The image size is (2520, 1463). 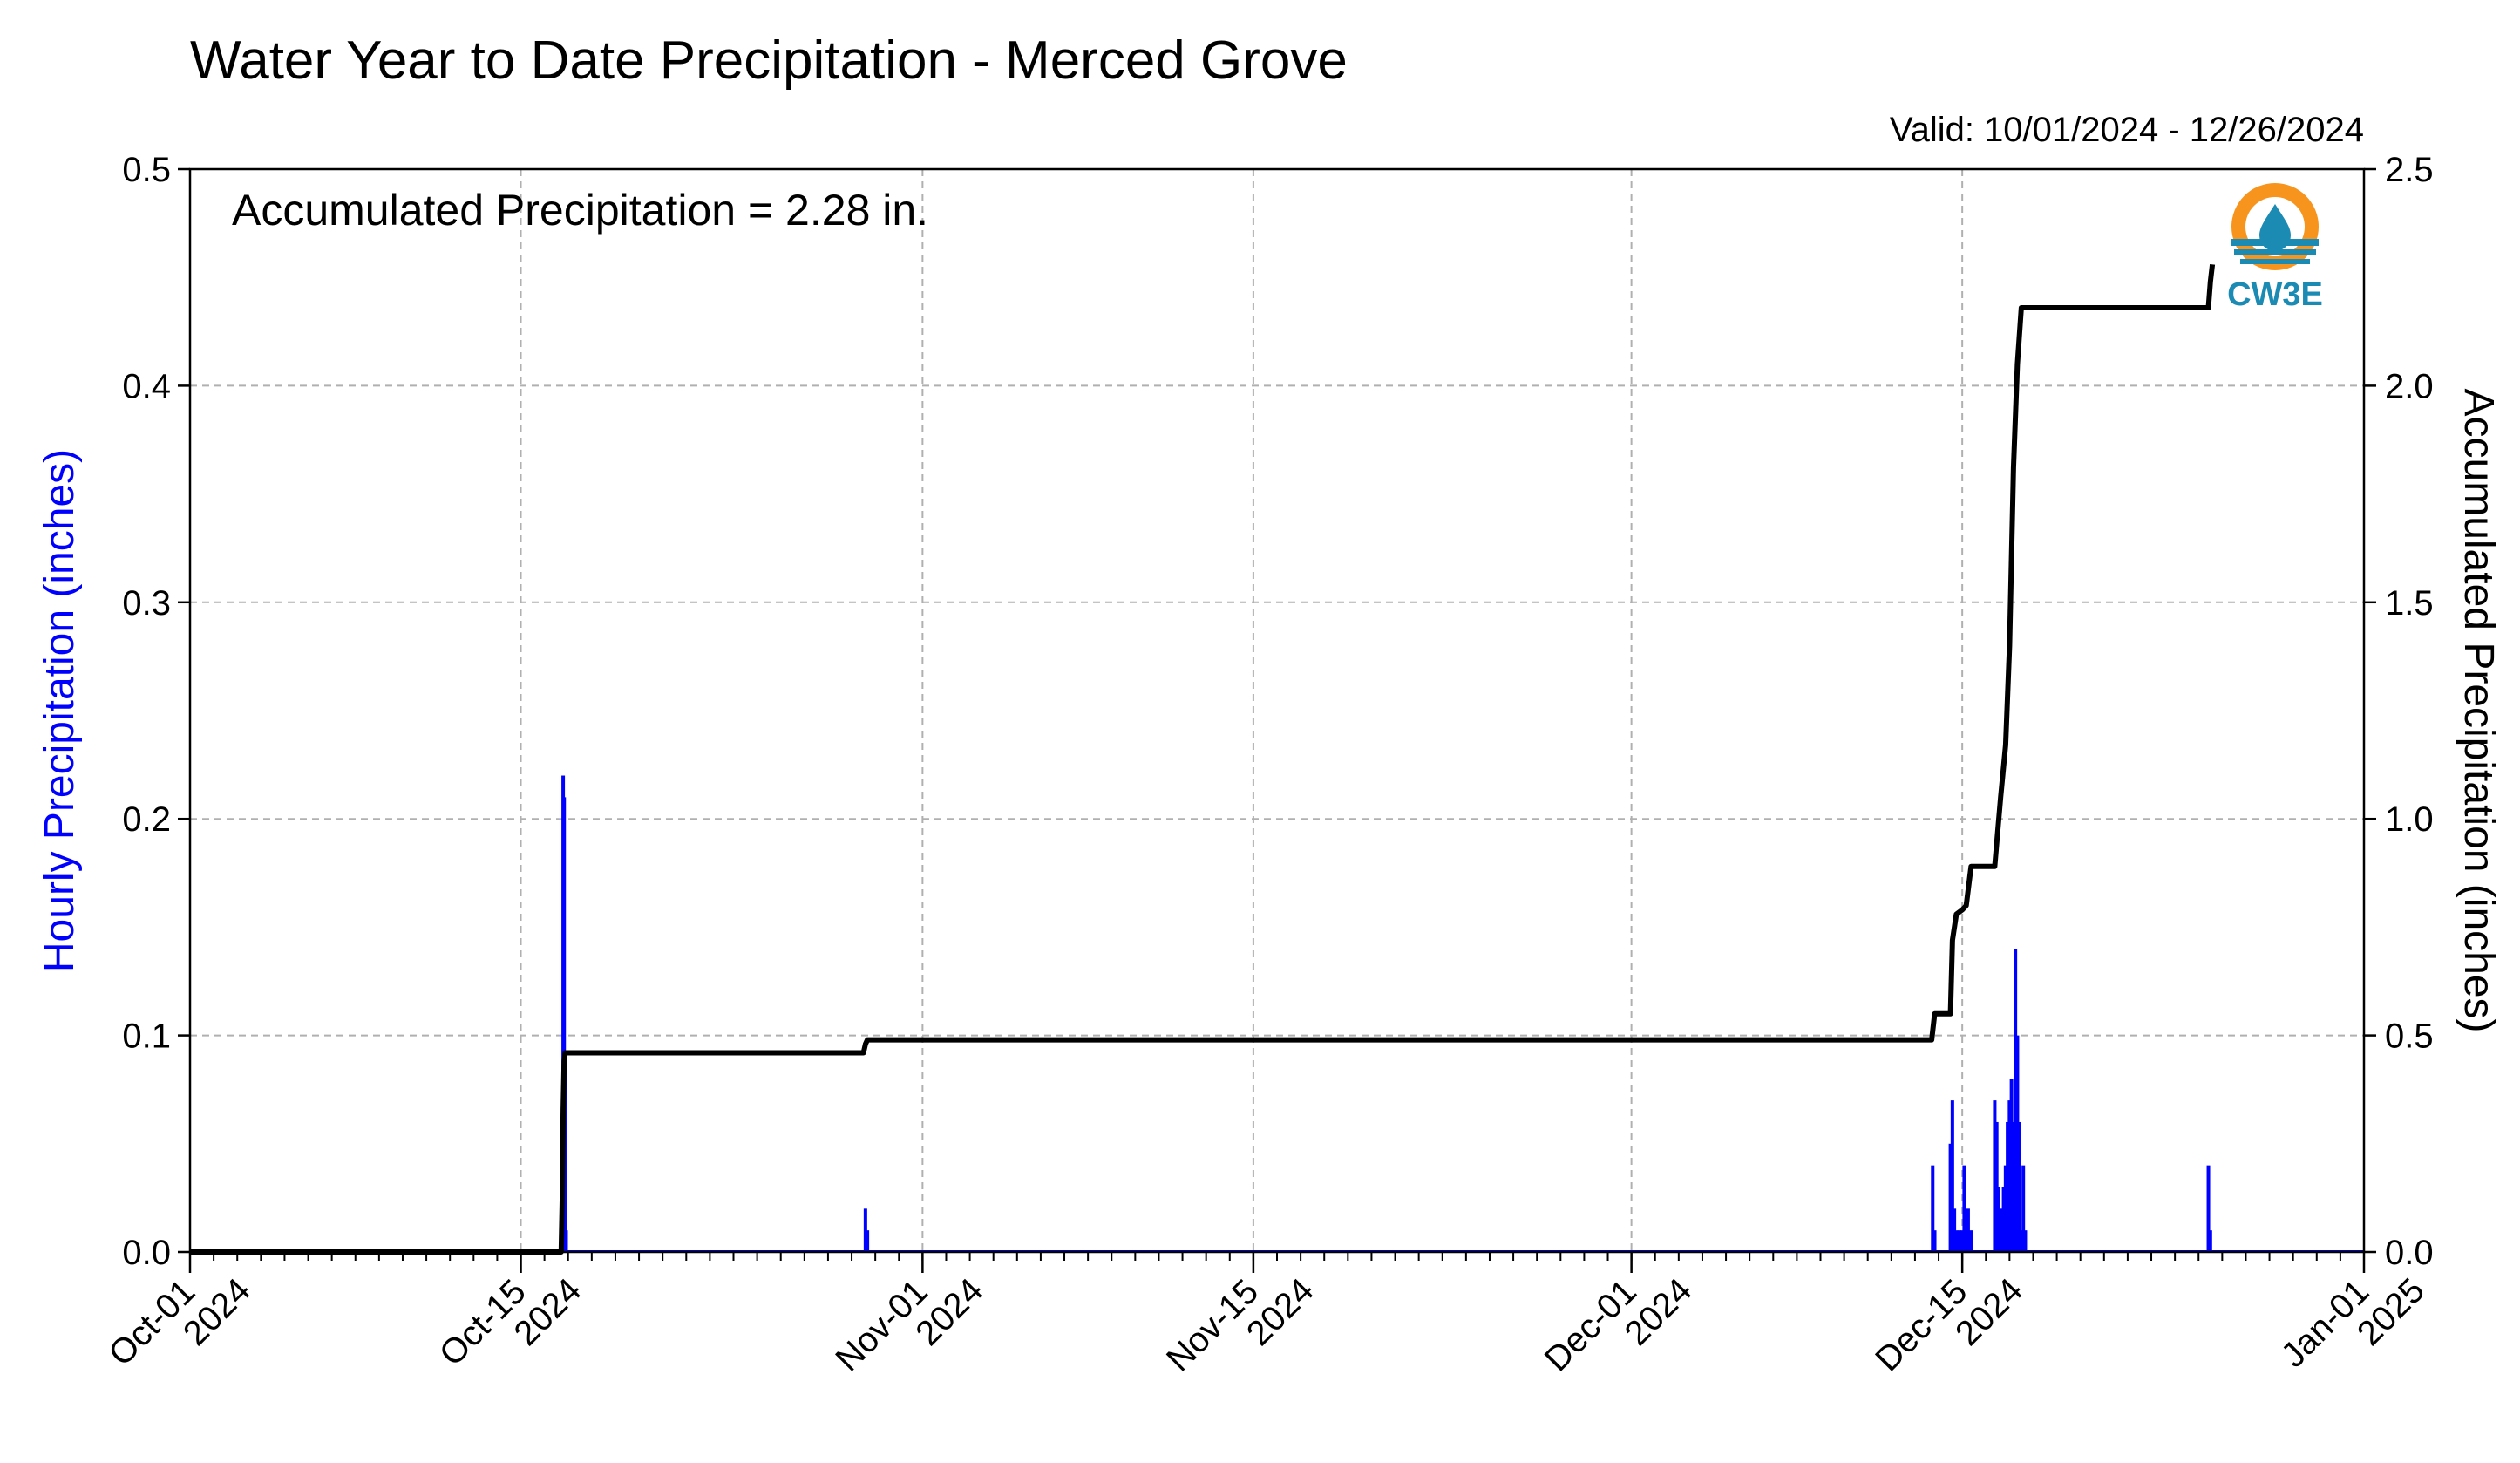 What do you see at coordinates (146, 386) in the screenshot?
I see `y-tick-label-left: 0.4` at bounding box center [146, 386].